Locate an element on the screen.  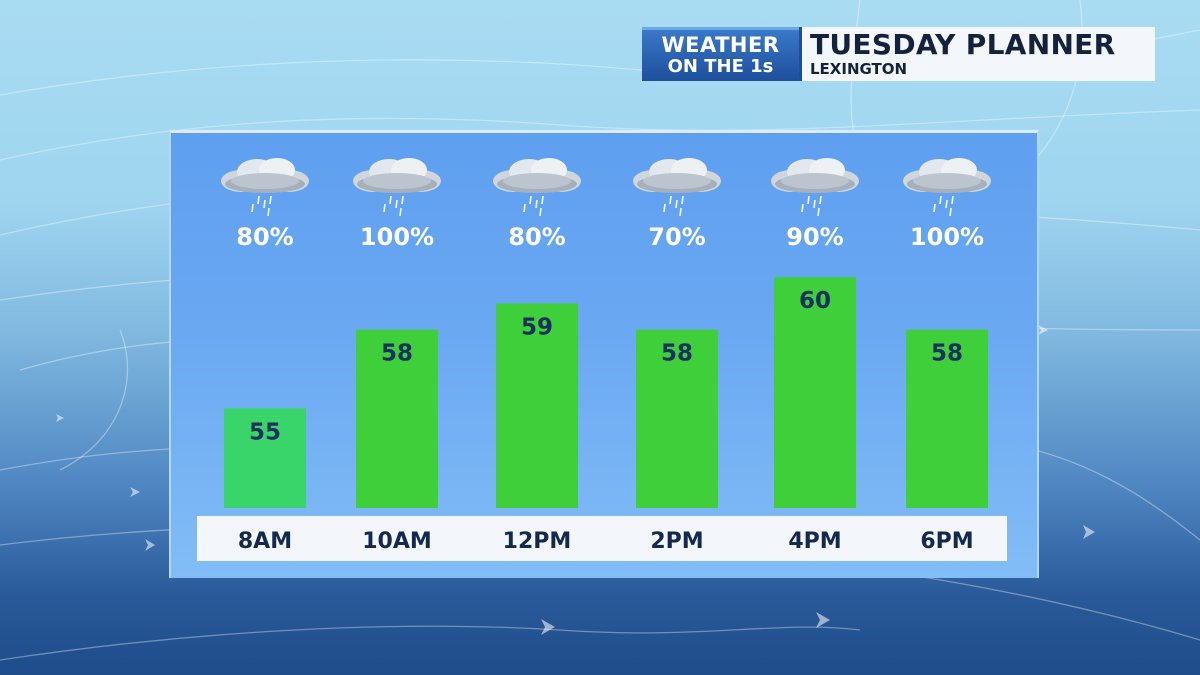
value-label-2pm: 58 is located at coordinates (677, 354).